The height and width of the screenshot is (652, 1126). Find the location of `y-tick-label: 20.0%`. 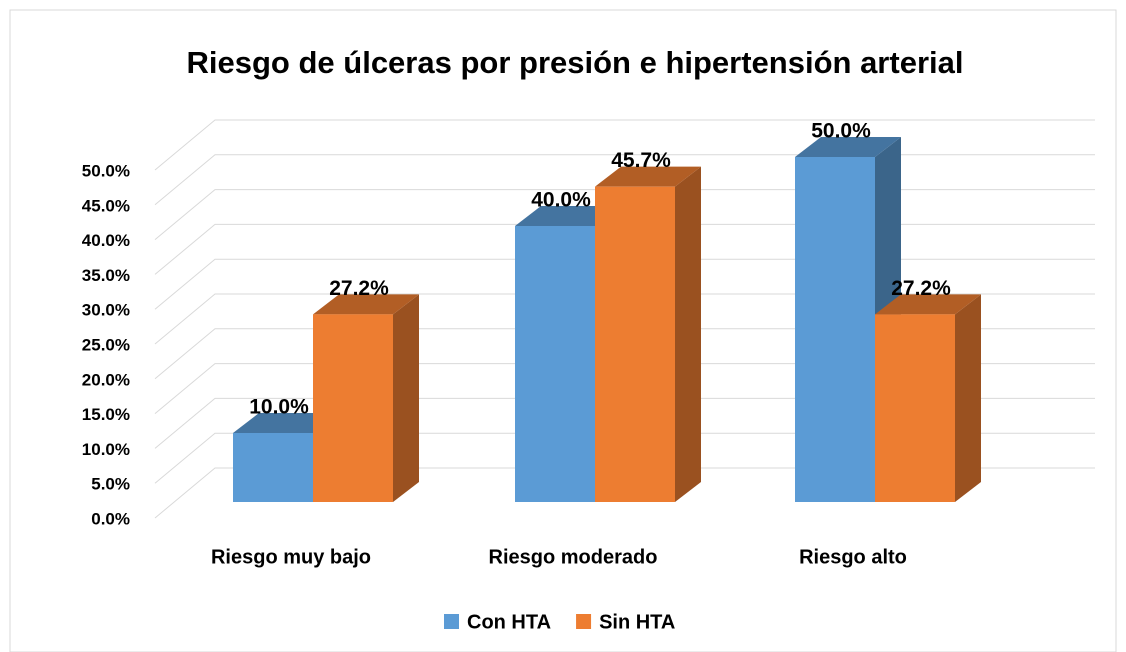

y-tick-label: 20.0% is located at coordinates (106, 379).